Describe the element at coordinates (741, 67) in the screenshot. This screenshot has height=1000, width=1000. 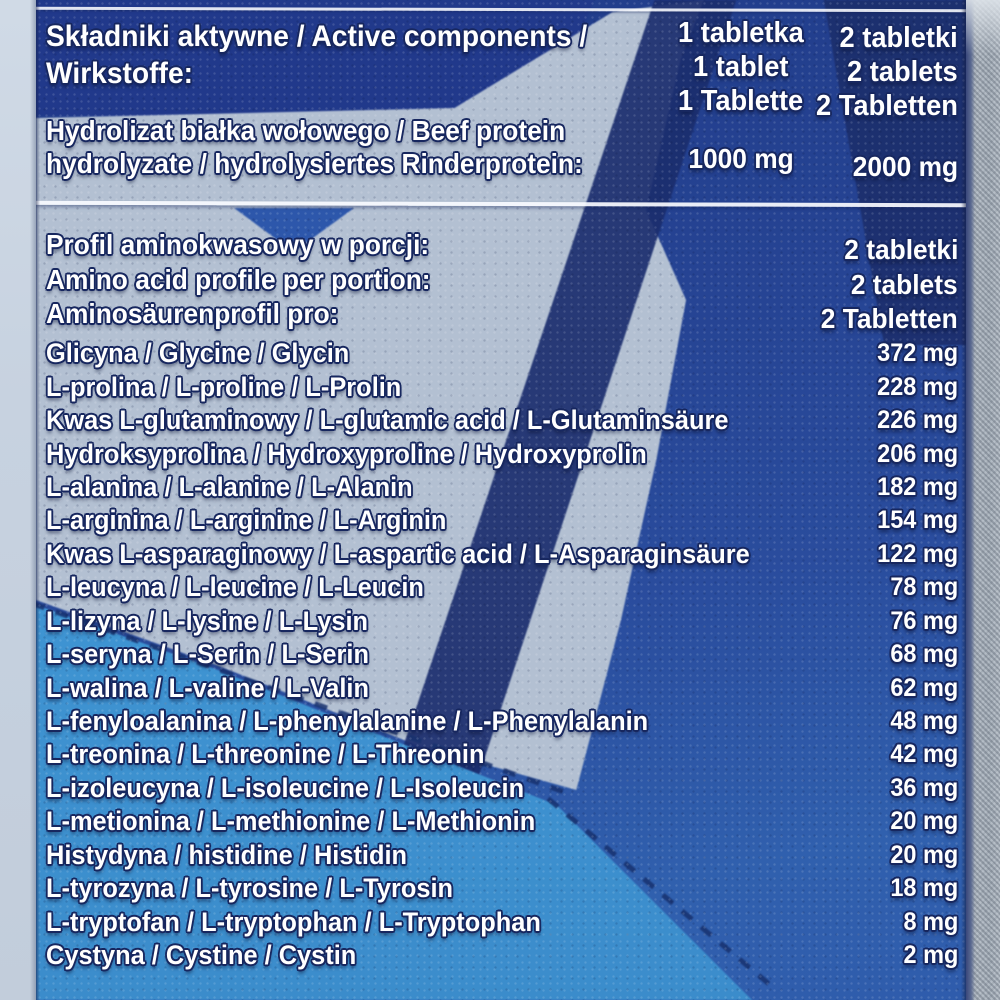
I see `serving-column-1-tablet: 1 tabletka 1 tablet 1 Tablette` at that location.